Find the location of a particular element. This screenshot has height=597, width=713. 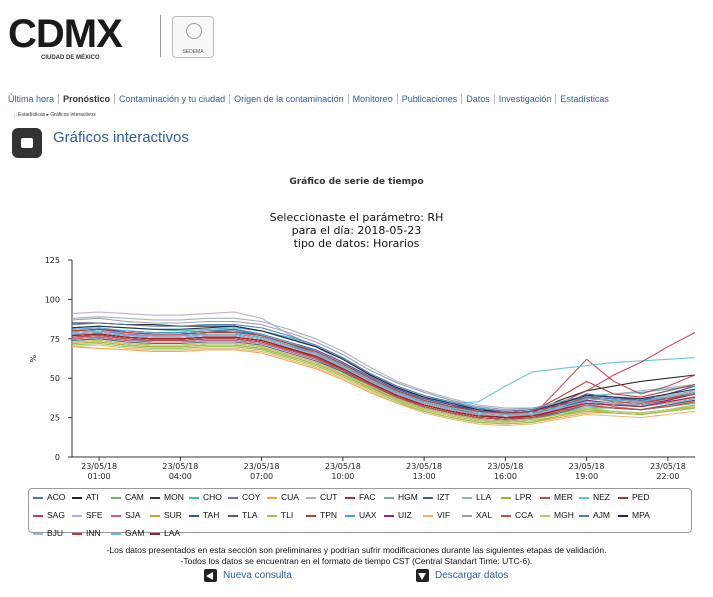

download-data-link: Descargar datos is located at coordinates (462, 575).